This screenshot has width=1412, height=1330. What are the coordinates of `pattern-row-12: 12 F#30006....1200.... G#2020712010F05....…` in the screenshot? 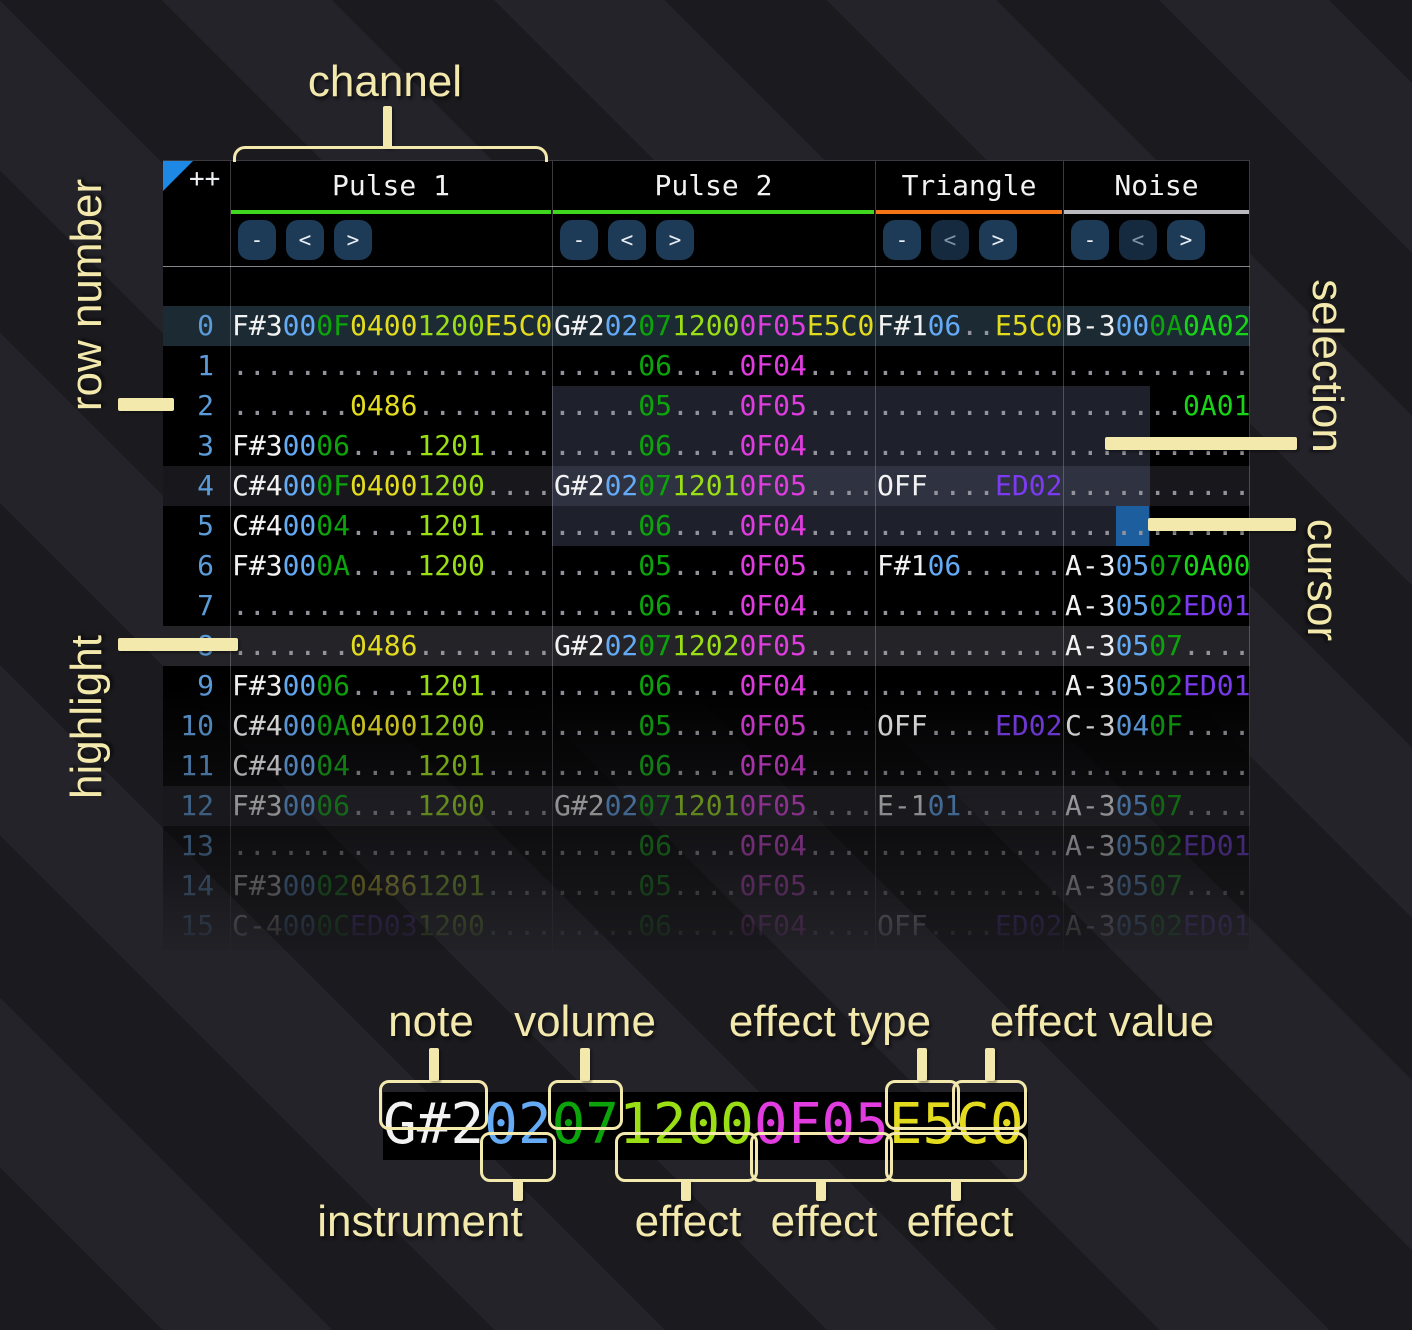 It's located at (706, 806).